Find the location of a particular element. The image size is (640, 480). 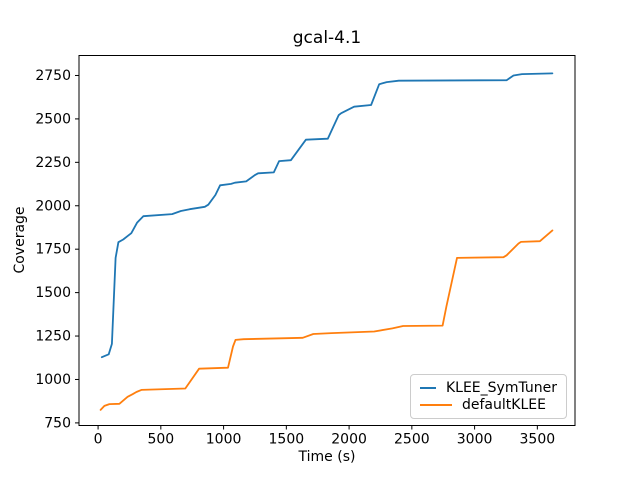

legend-label: defaultKLEE is located at coordinates (504, 404).